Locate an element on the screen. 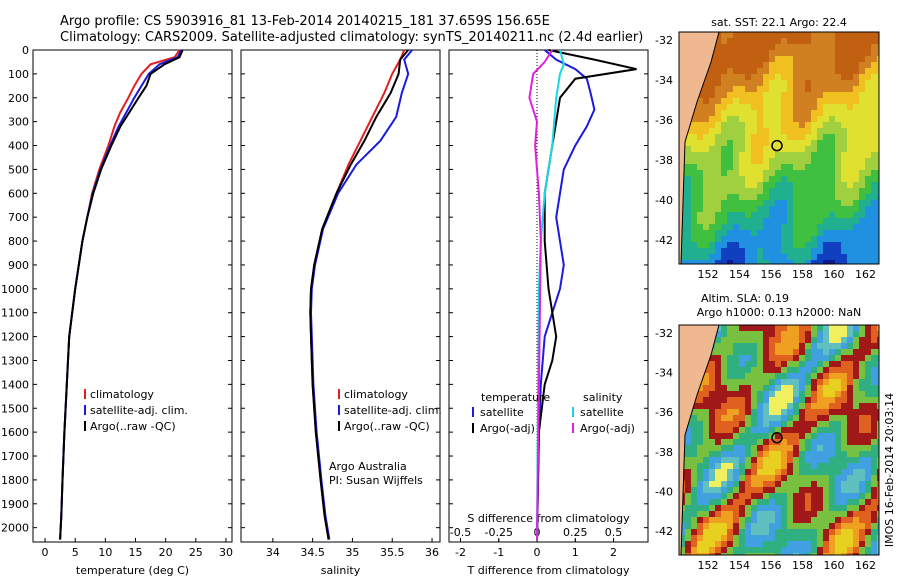 Image resolution: width=900 pixels, height=580 pixels. y-tick-label: 1900 is located at coordinates (15, 504).